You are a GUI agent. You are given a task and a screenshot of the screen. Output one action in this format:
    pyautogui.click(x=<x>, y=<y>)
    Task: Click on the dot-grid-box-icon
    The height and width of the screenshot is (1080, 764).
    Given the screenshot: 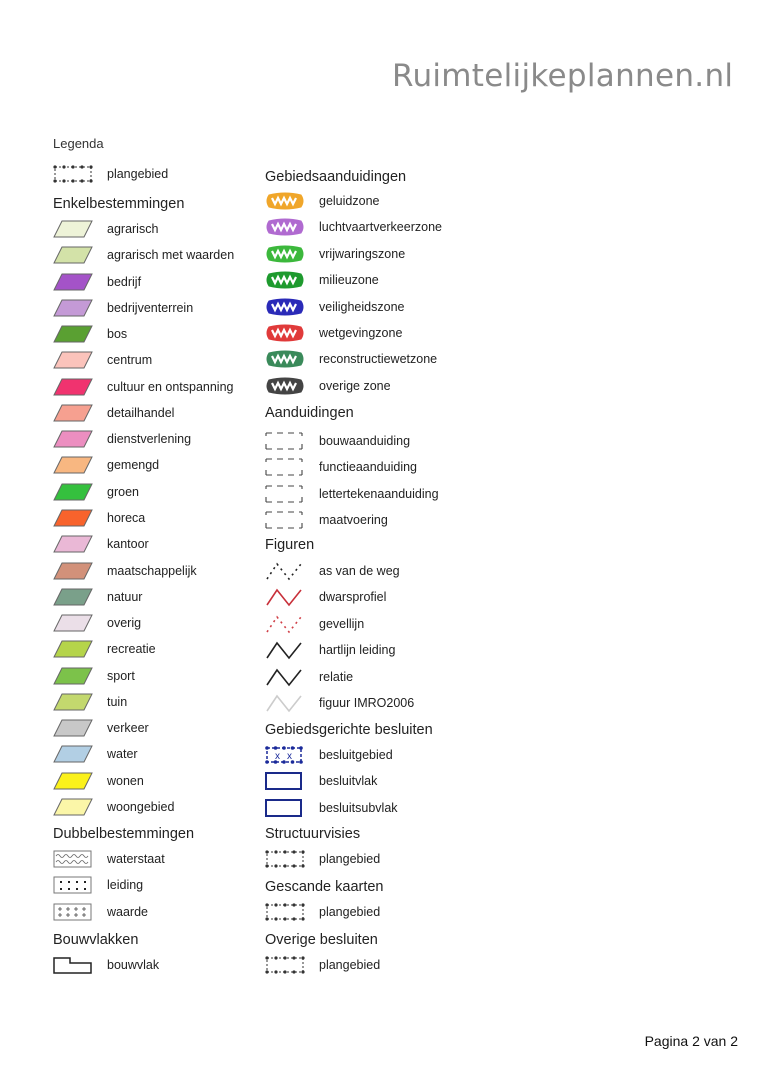 What is the action you would take?
    pyautogui.click(x=80, y=885)
    